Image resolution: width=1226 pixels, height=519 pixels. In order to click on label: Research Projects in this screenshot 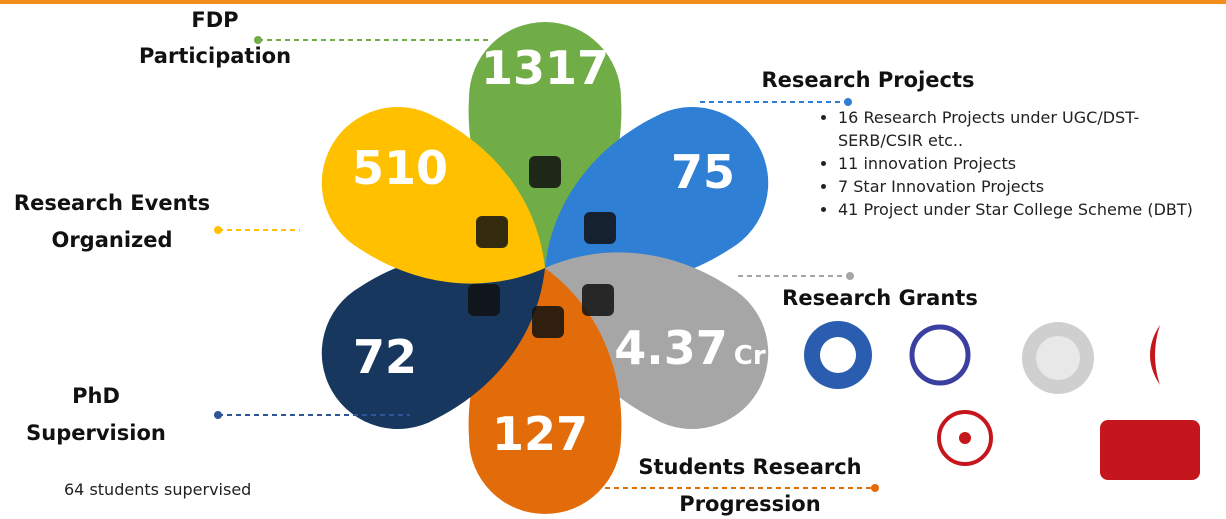, I will do `click(868, 80)`.